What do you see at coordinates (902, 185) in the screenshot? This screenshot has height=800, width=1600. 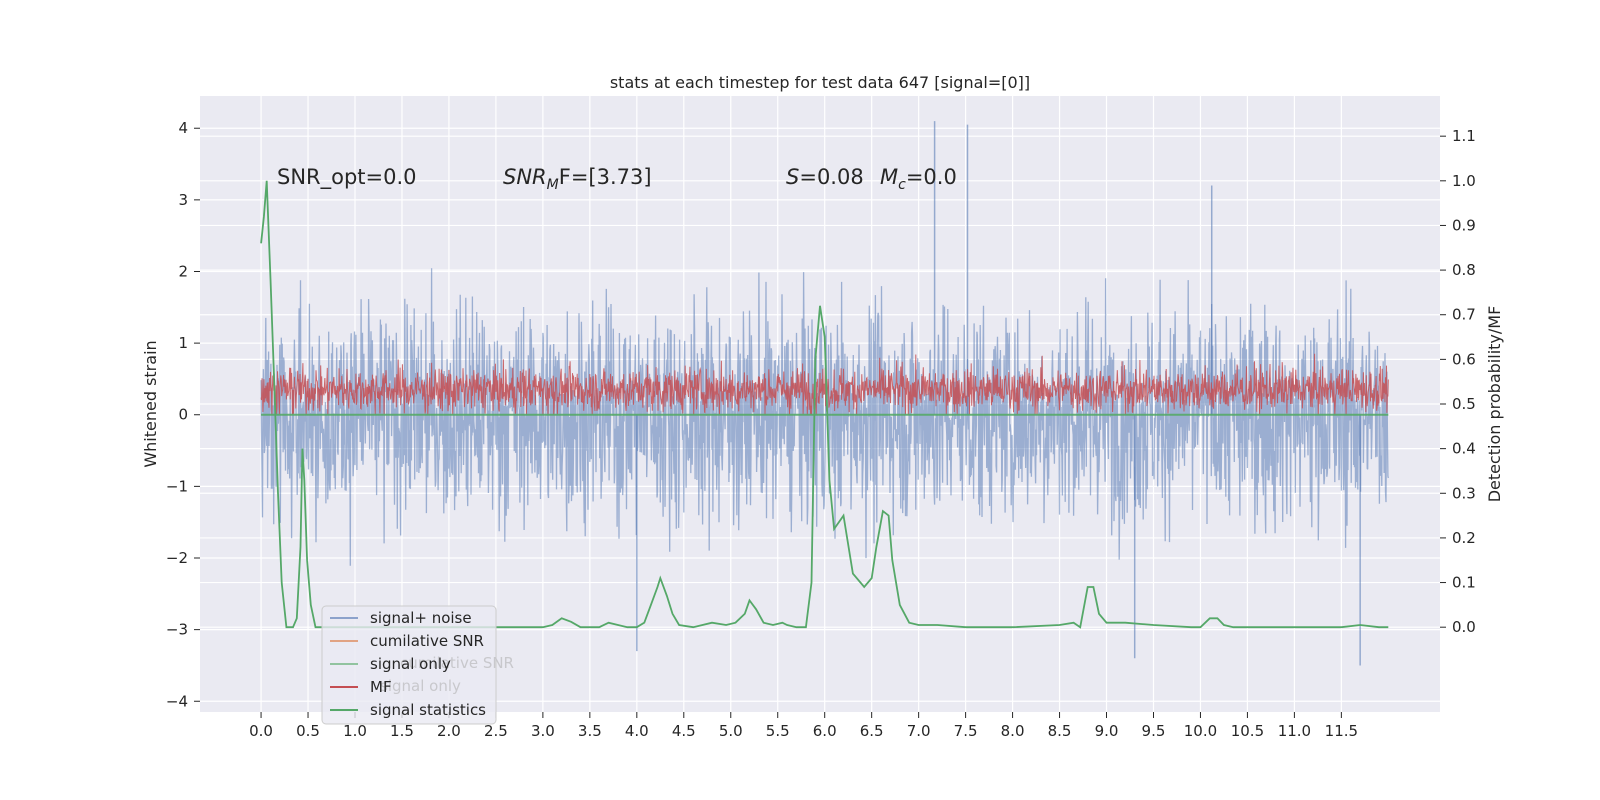 I see `annotation-mc-sub: c` at bounding box center [902, 185].